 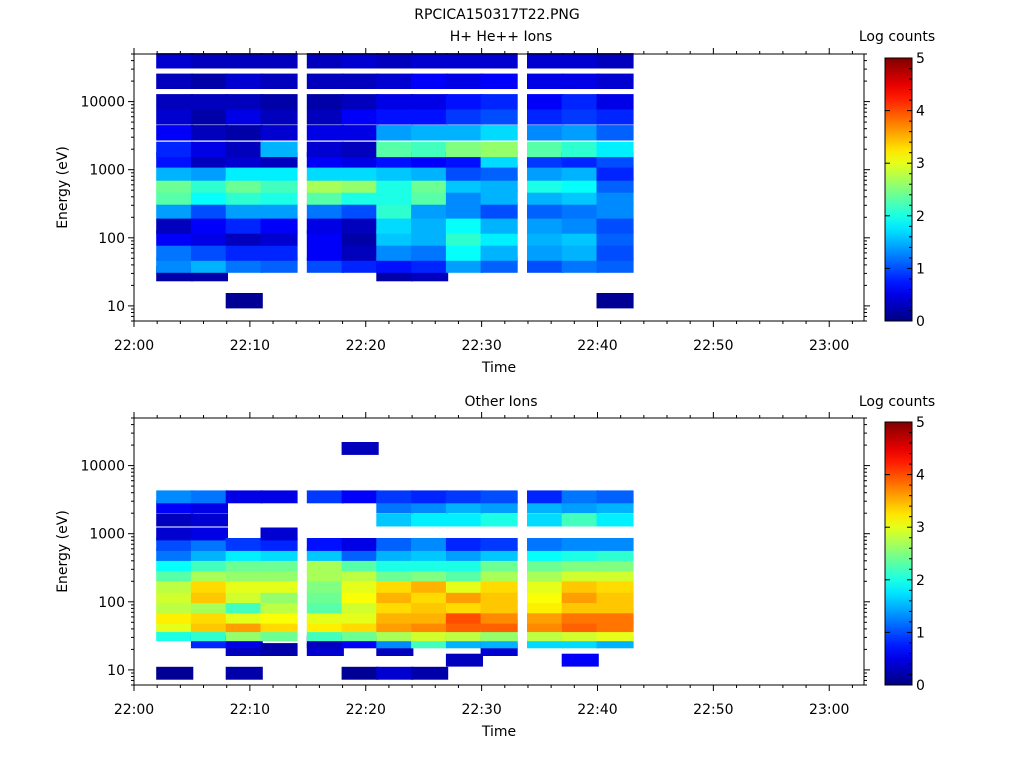 I want to click on colorbar-tick-label: 3, so click(x=920, y=164).